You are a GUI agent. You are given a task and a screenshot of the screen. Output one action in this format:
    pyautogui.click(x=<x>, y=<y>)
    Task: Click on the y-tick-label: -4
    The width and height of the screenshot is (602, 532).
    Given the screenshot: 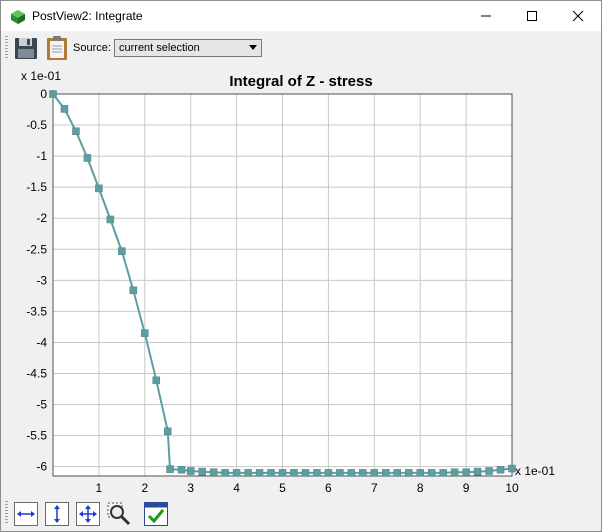 What is the action you would take?
    pyautogui.click(x=41, y=342)
    